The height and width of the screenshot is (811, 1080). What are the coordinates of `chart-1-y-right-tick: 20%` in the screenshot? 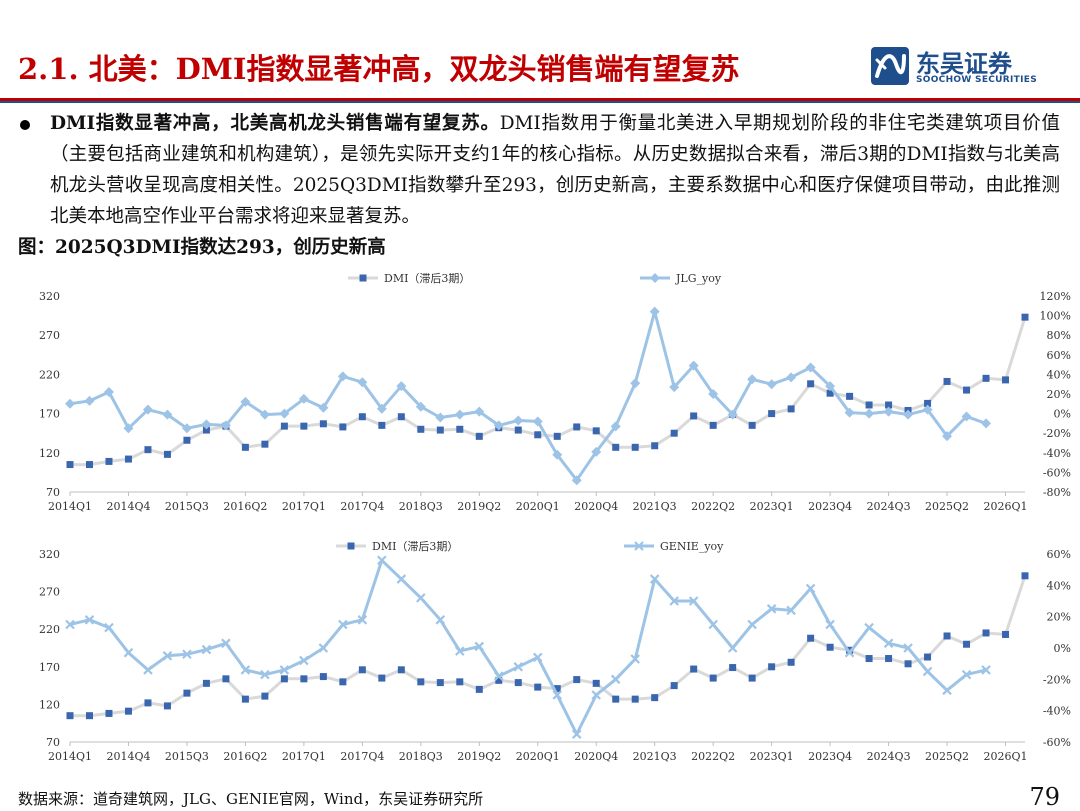 It's located at (1059, 394).